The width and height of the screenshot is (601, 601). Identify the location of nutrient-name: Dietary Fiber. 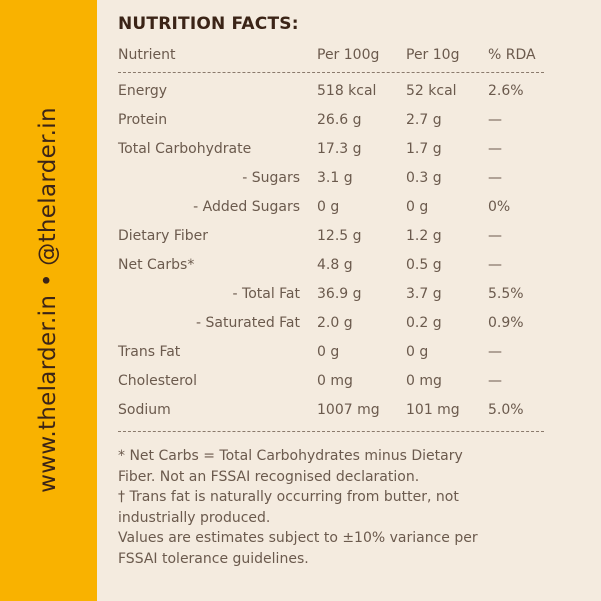
(163, 236).